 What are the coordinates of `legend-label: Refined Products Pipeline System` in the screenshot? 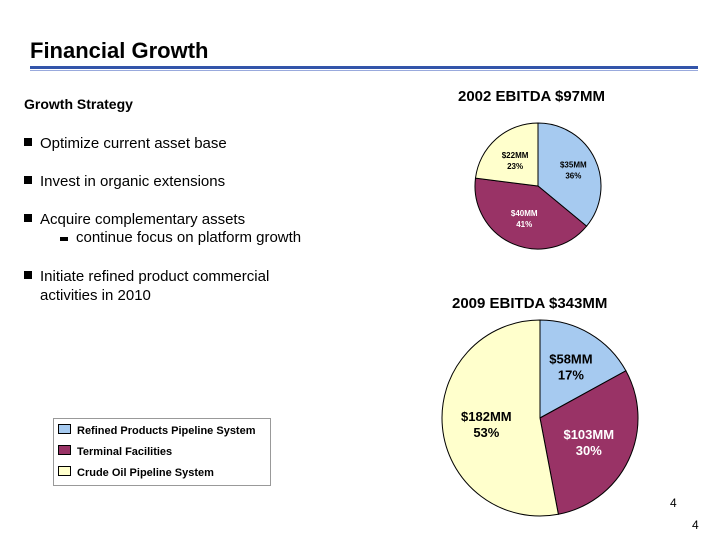 It's located at (166, 431).